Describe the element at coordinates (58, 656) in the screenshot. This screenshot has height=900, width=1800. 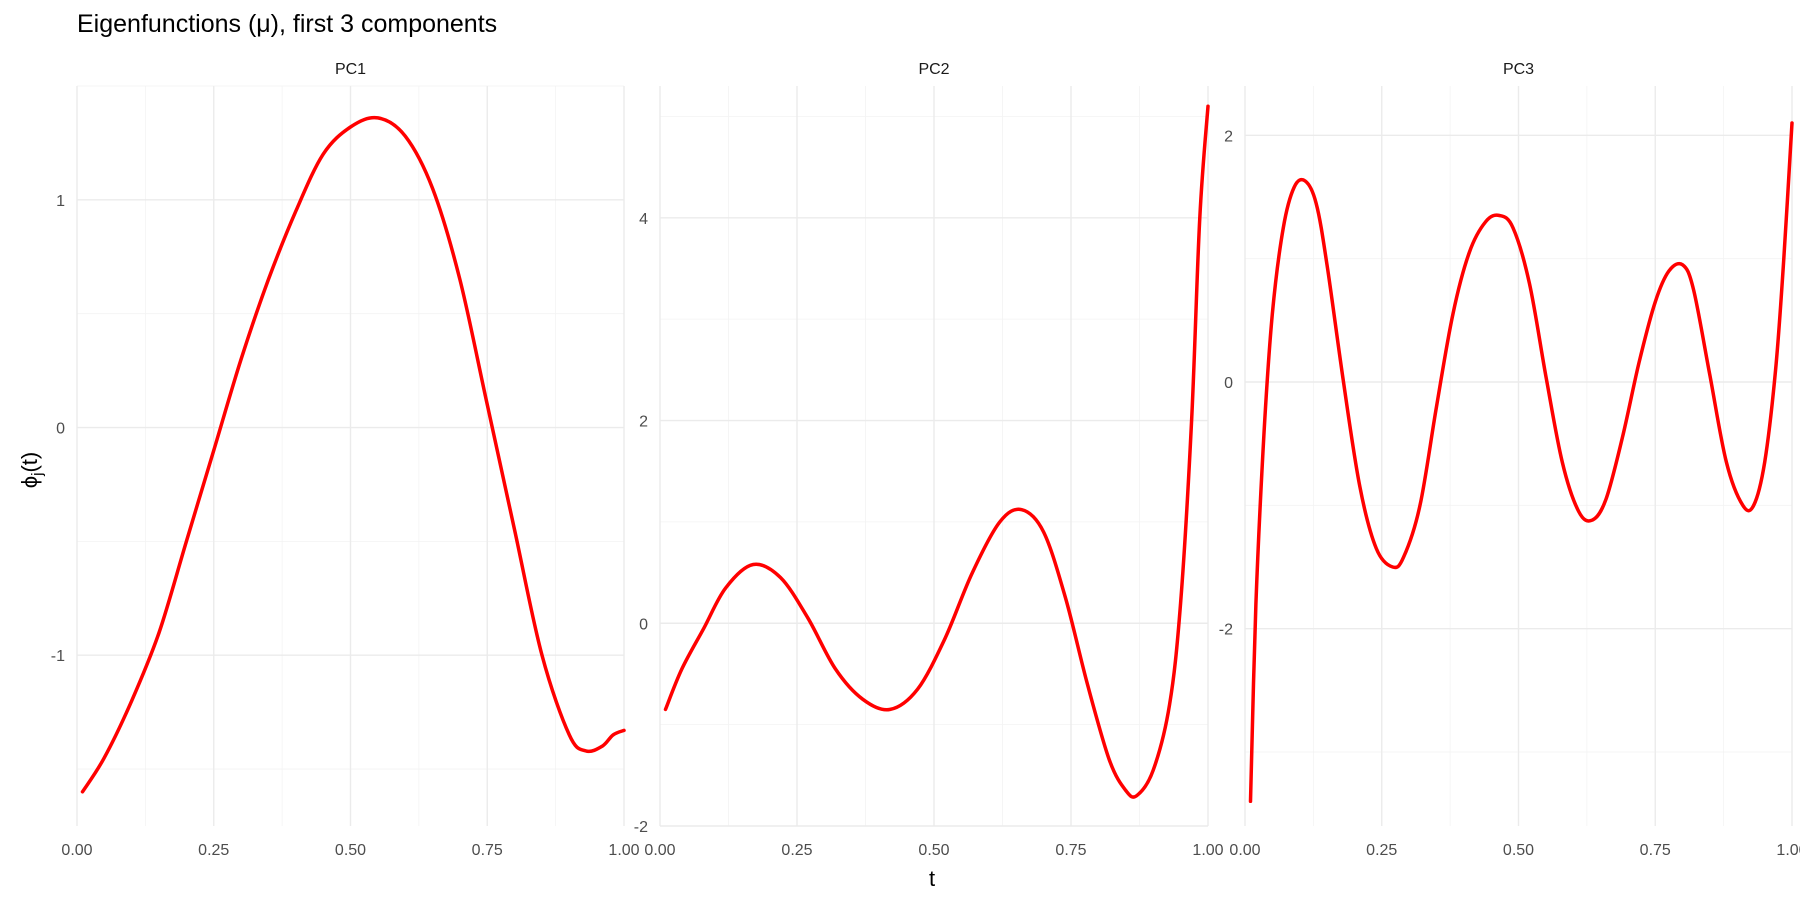
I see `y-tick-label: -1` at that location.